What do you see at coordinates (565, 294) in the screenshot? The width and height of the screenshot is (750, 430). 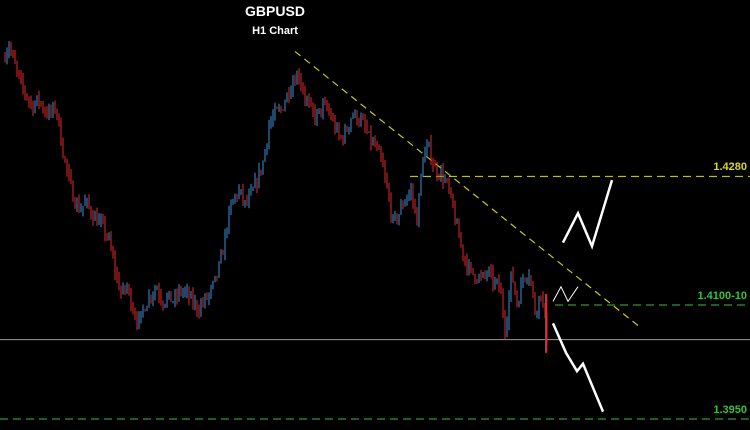 I see `small-zigzag` at bounding box center [565, 294].